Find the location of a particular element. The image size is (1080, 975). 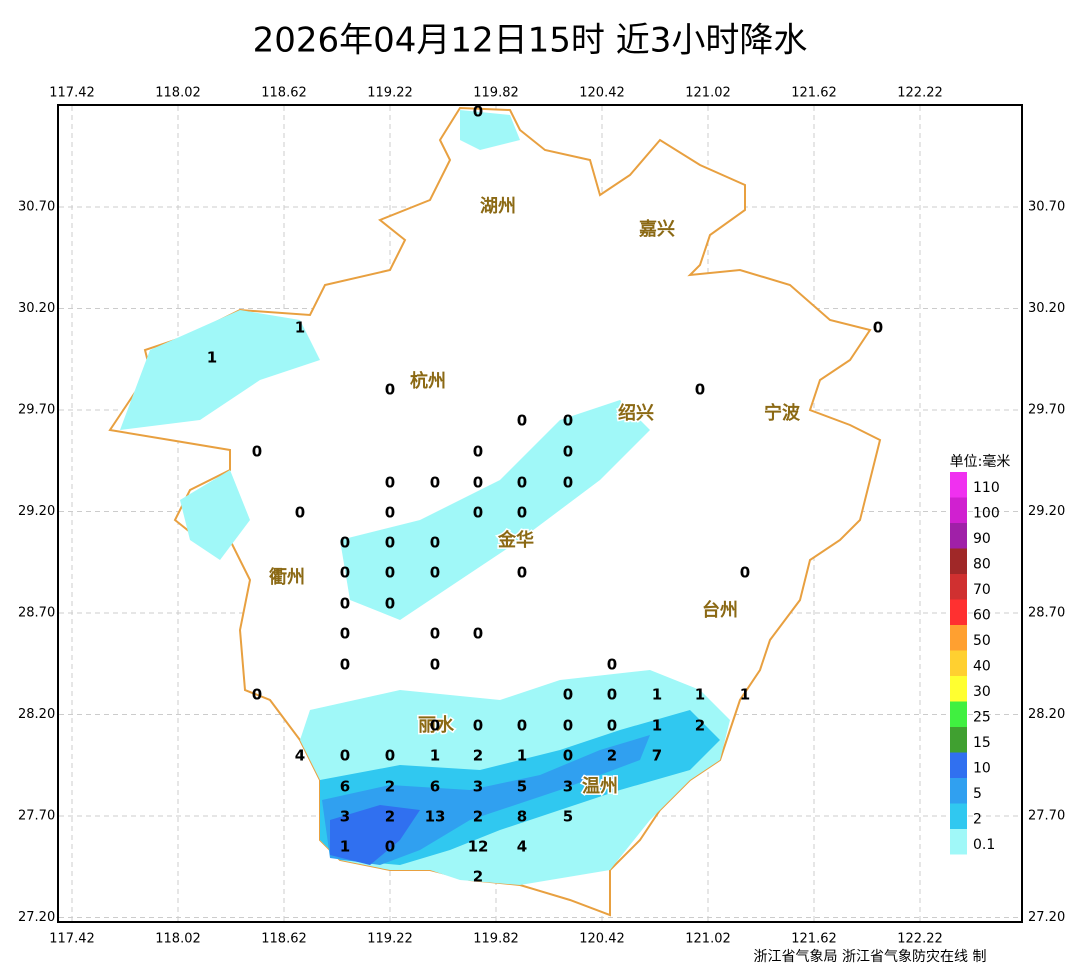

legend-label: 90 is located at coordinates (982, 539).